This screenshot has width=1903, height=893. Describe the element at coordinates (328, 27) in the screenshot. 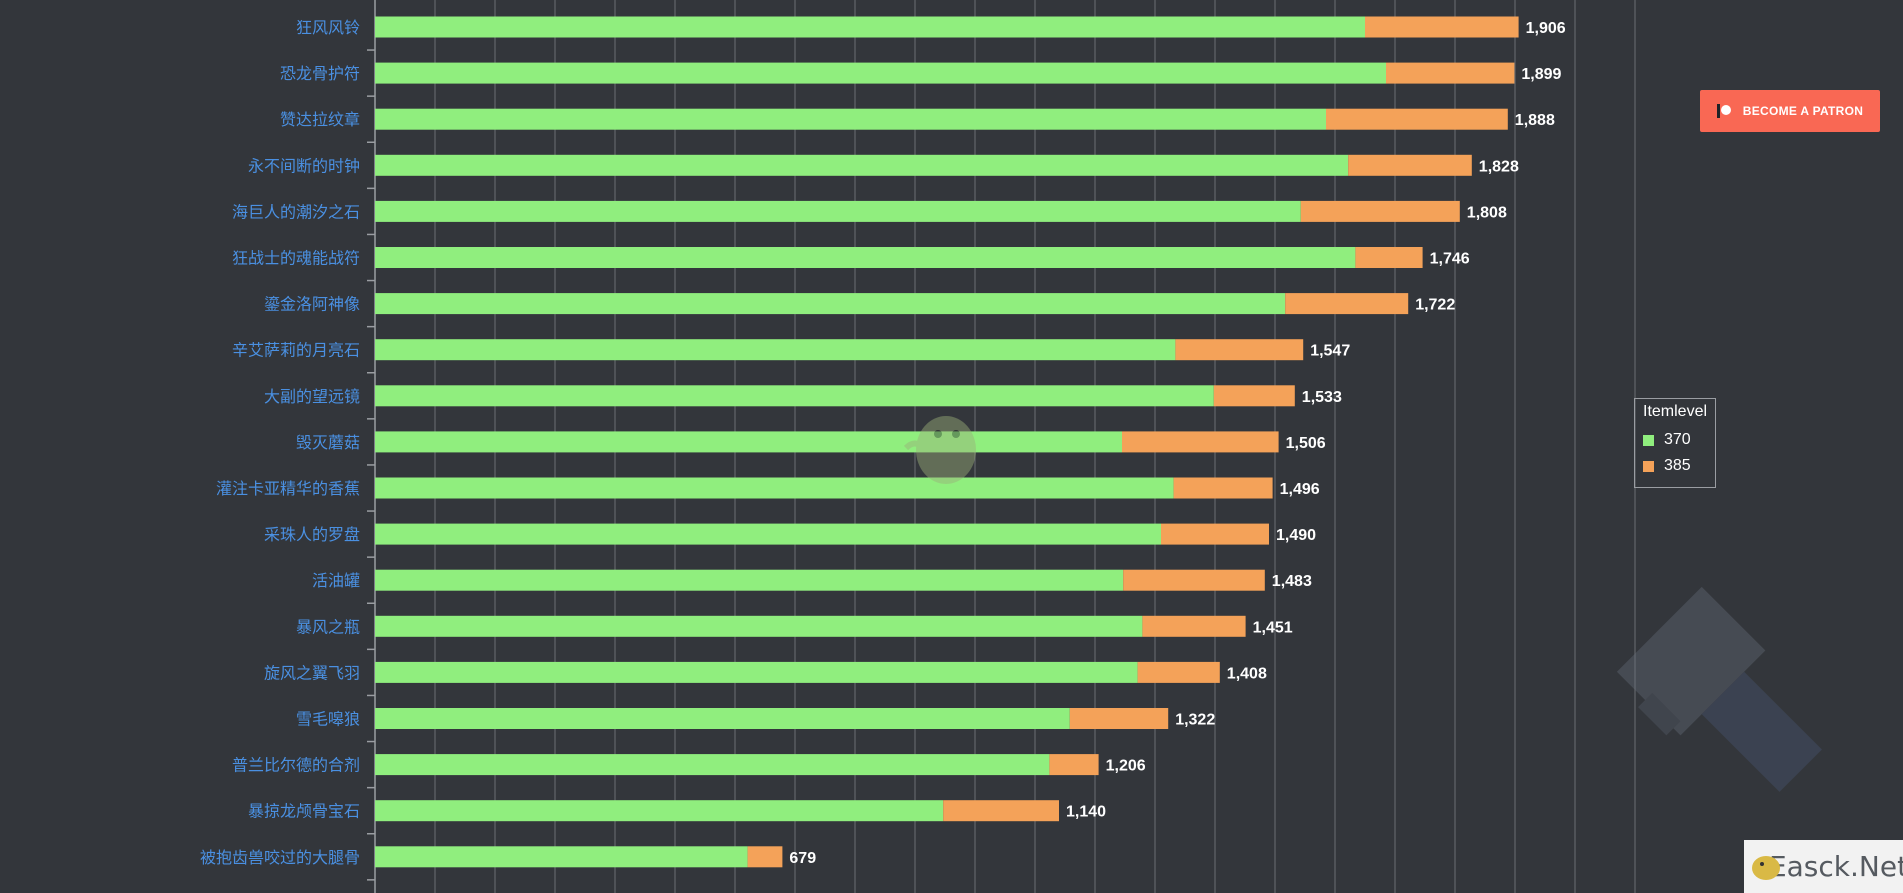

I see `category-label: 狂风风铃` at that location.